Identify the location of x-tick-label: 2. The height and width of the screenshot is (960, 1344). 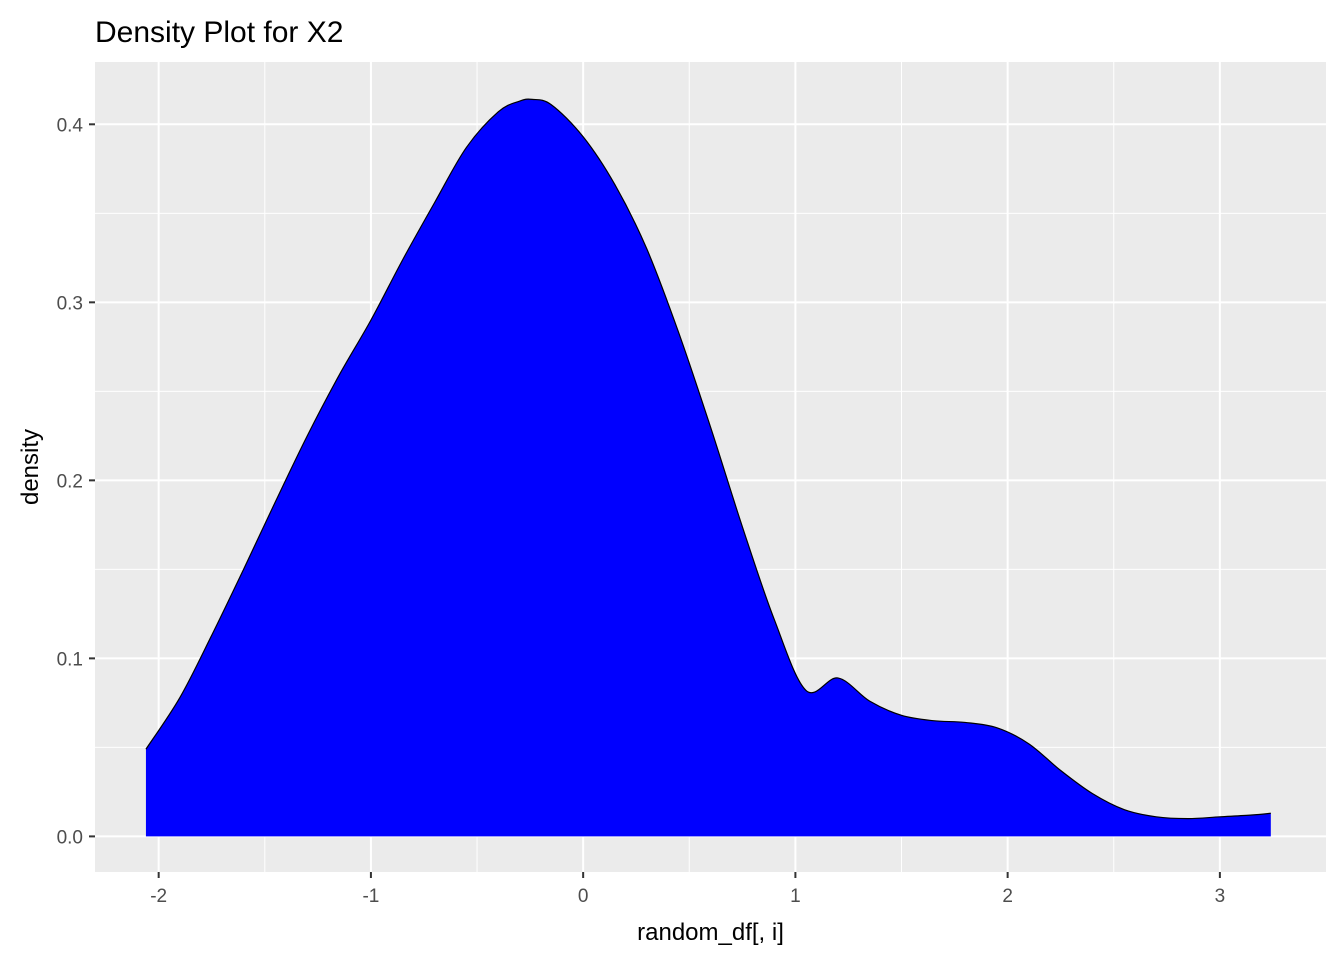
(1007, 896).